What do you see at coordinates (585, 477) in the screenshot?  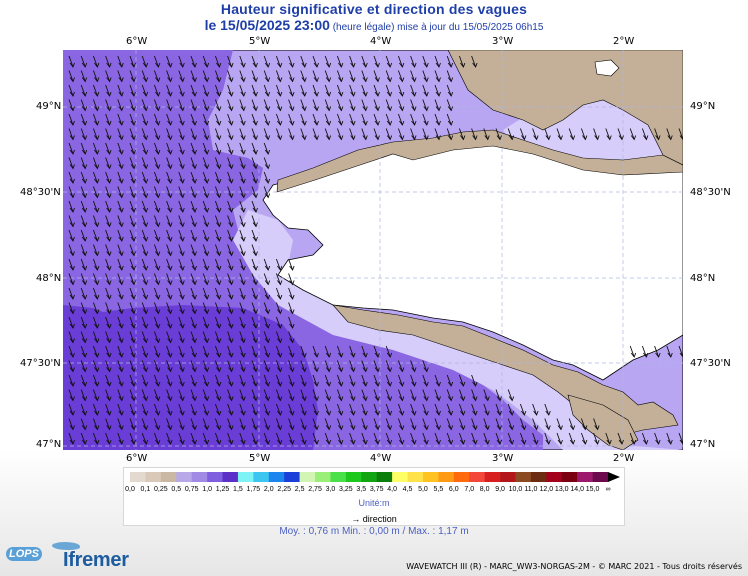 I see `legend-swatch` at bounding box center [585, 477].